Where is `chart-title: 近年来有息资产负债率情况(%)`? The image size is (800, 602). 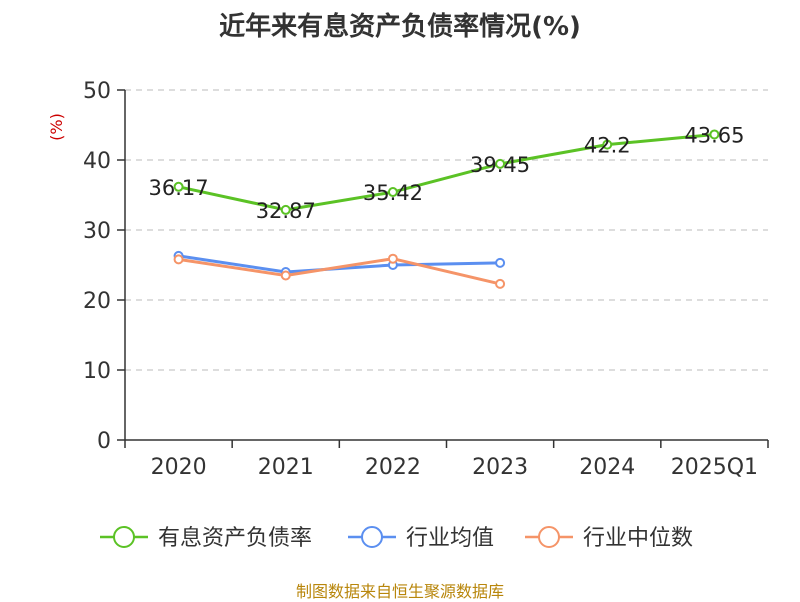
chart-title: 近年来有息资产负债率情况(%) is located at coordinates (400, 27).